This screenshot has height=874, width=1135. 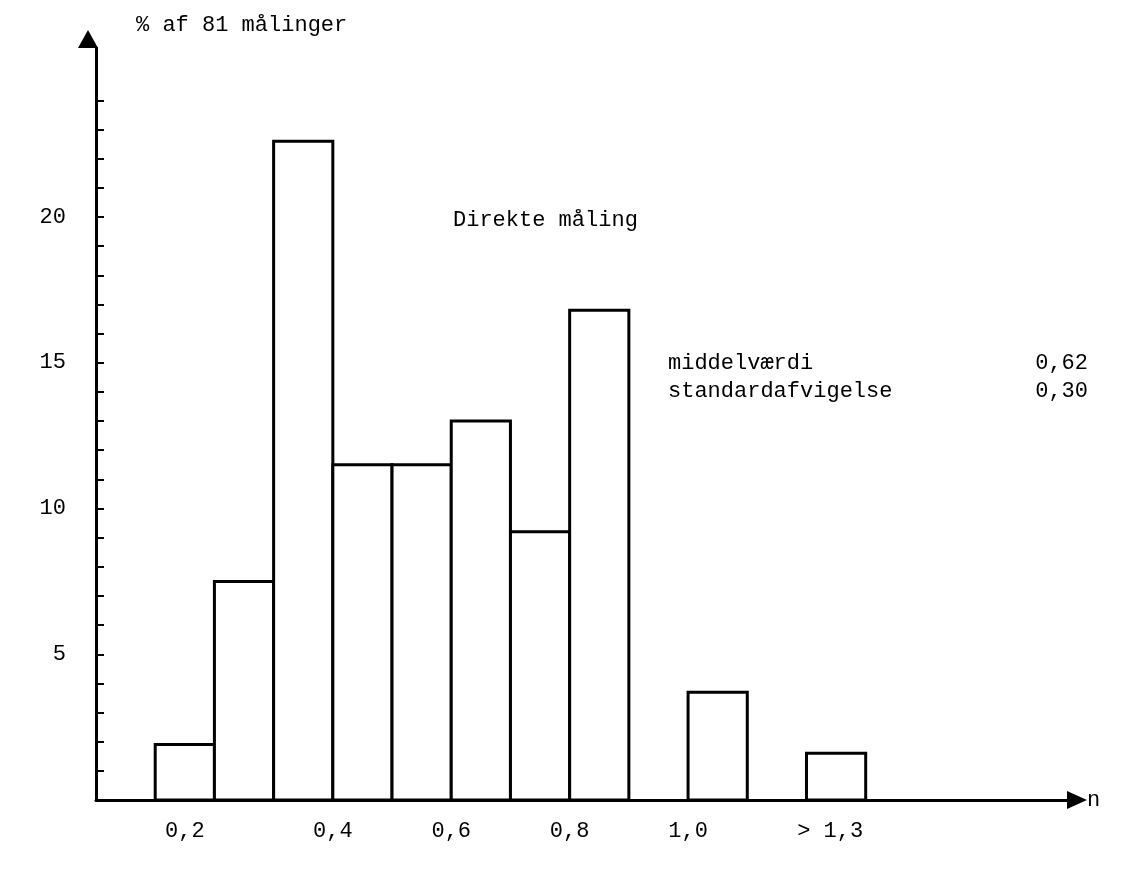 What do you see at coordinates (242, 25) in the screenshot?
I see `y-axis-title: % af 81 målinger` at bounding box center [242, 25].